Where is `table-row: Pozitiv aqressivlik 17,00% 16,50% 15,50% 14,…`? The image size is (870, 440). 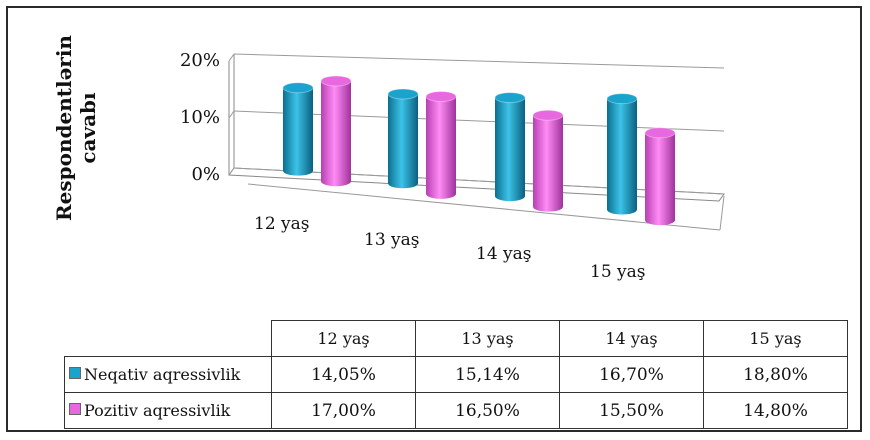 table-row: Pozitiv aqressivlik 17,00% 16,50% 15,50% 14,… is located at coordinates (456, 410).